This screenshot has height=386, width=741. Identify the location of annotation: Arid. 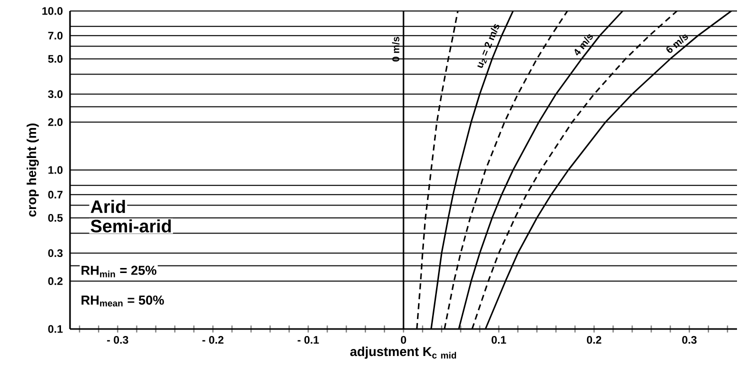
(107, 207).